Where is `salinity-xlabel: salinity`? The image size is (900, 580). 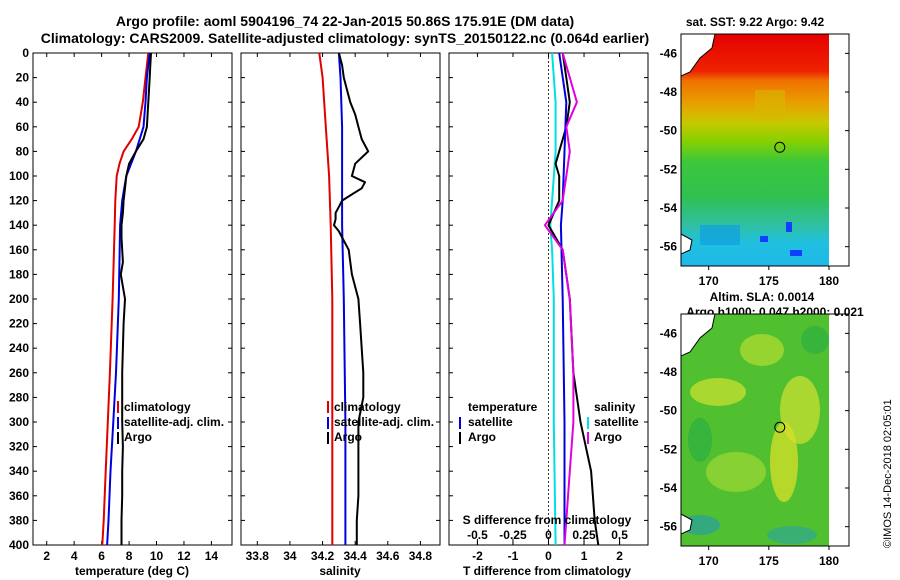
salinity-xlabel: salinity is located at coordinates (340, 571).